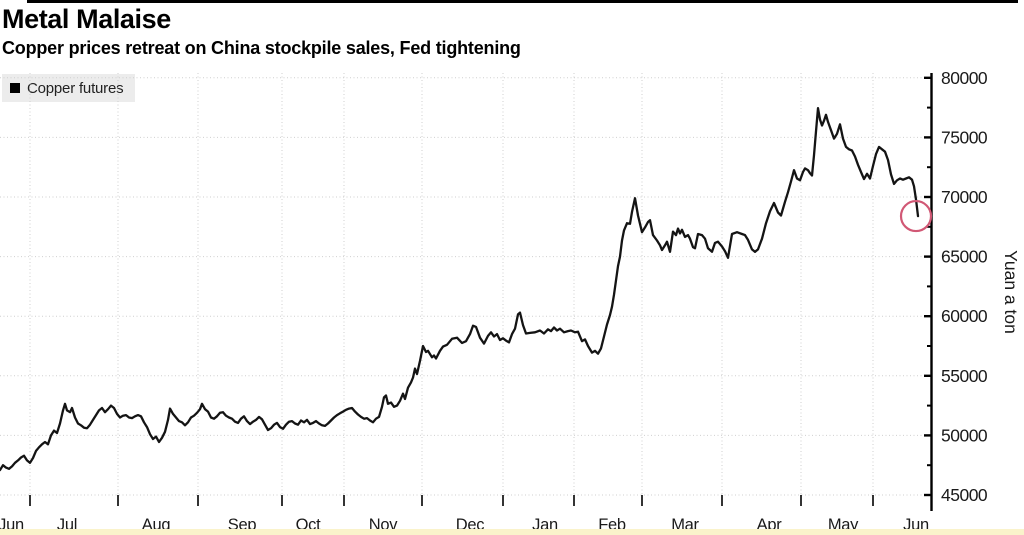 This screenshot has height=535, width=1024. I want to click on highlight-circle, so click(916, 216).